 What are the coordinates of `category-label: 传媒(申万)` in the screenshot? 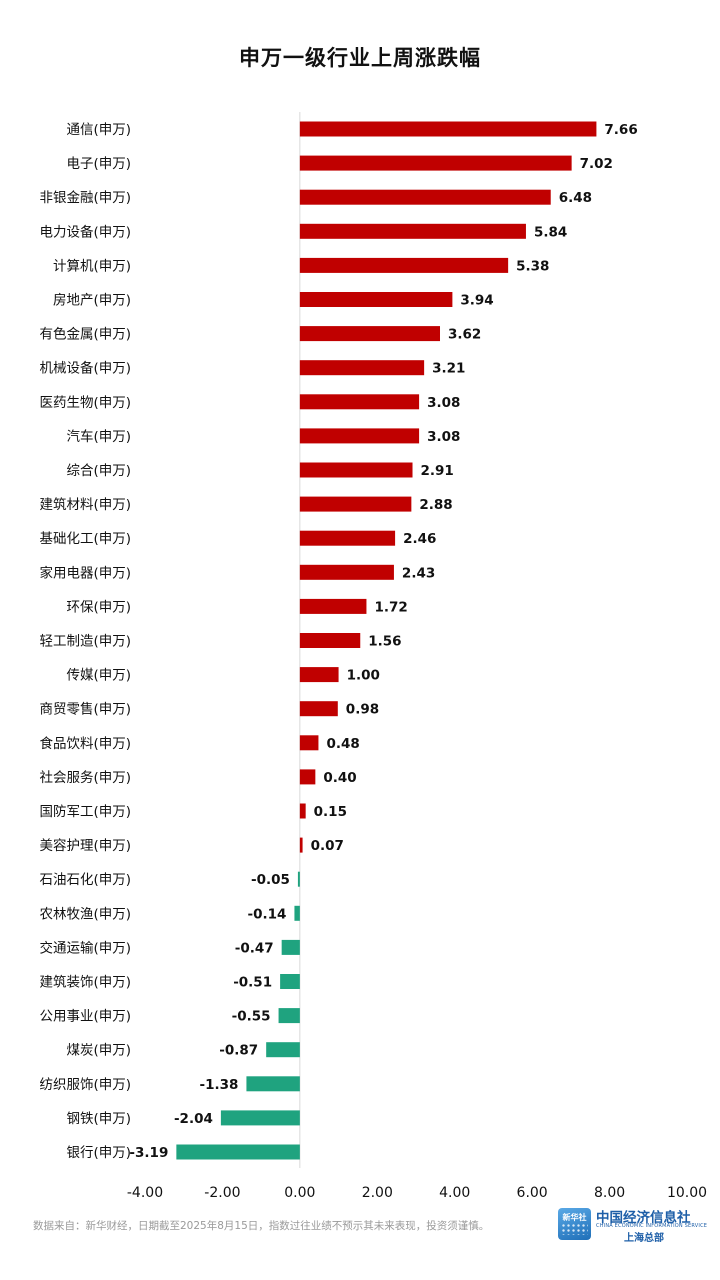 It's located at (98, 676).